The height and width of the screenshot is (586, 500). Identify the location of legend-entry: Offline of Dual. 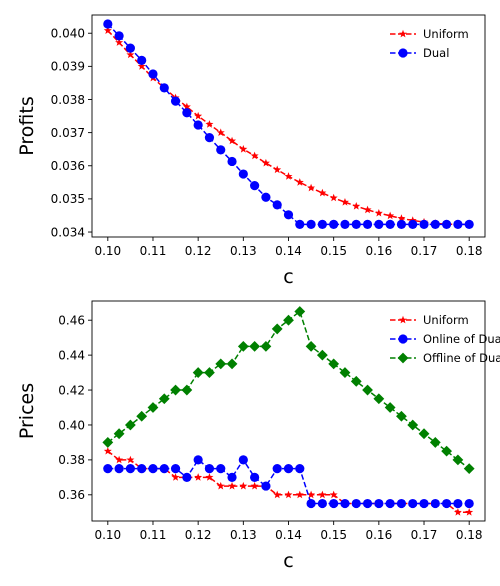
(445, 358).